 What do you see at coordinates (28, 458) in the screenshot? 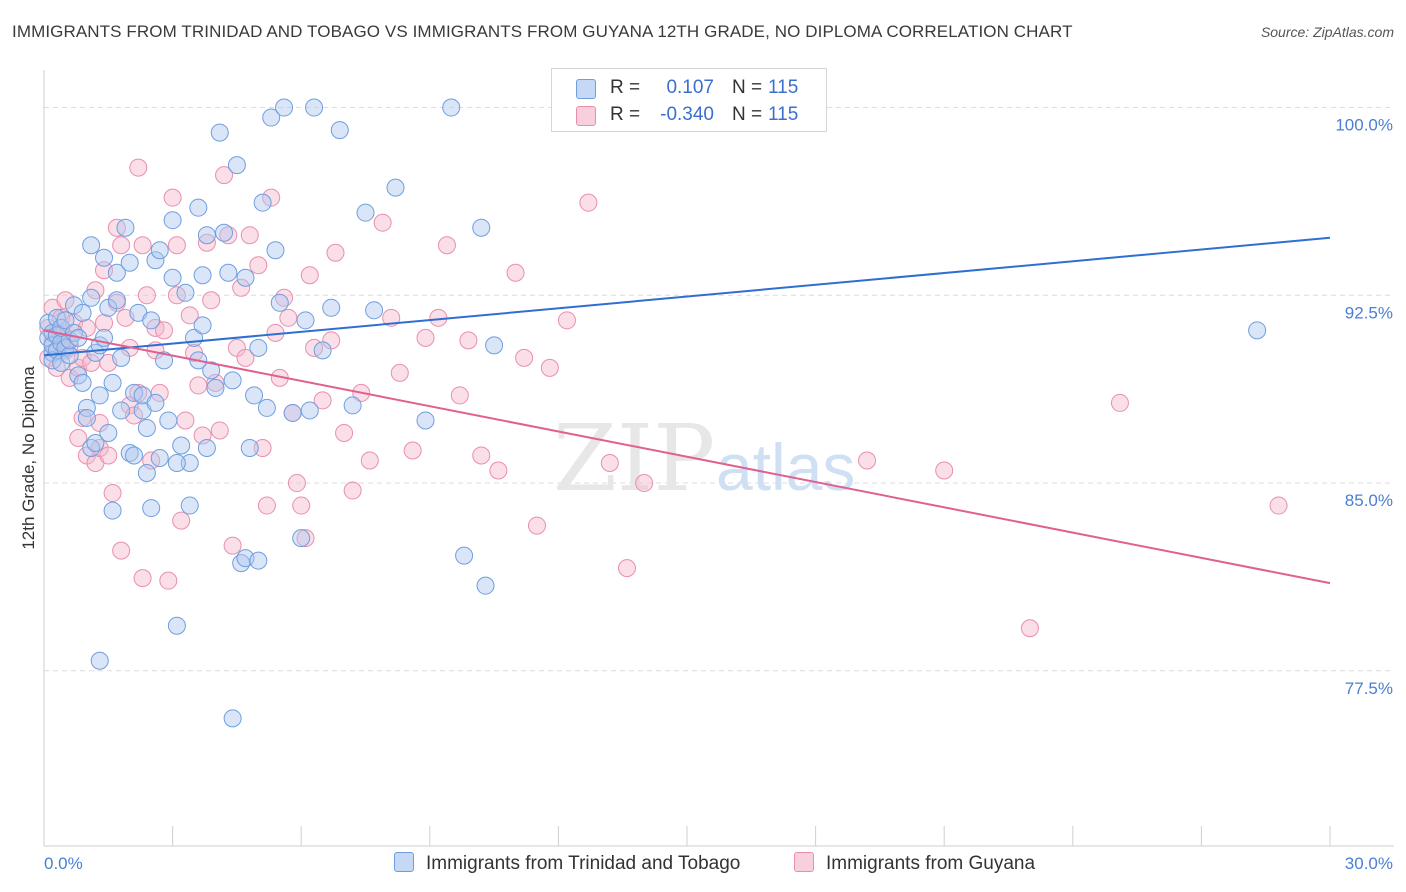
I see `y-axis-title: 12th Grade, No Diploma` at bounding box center [28, 458].